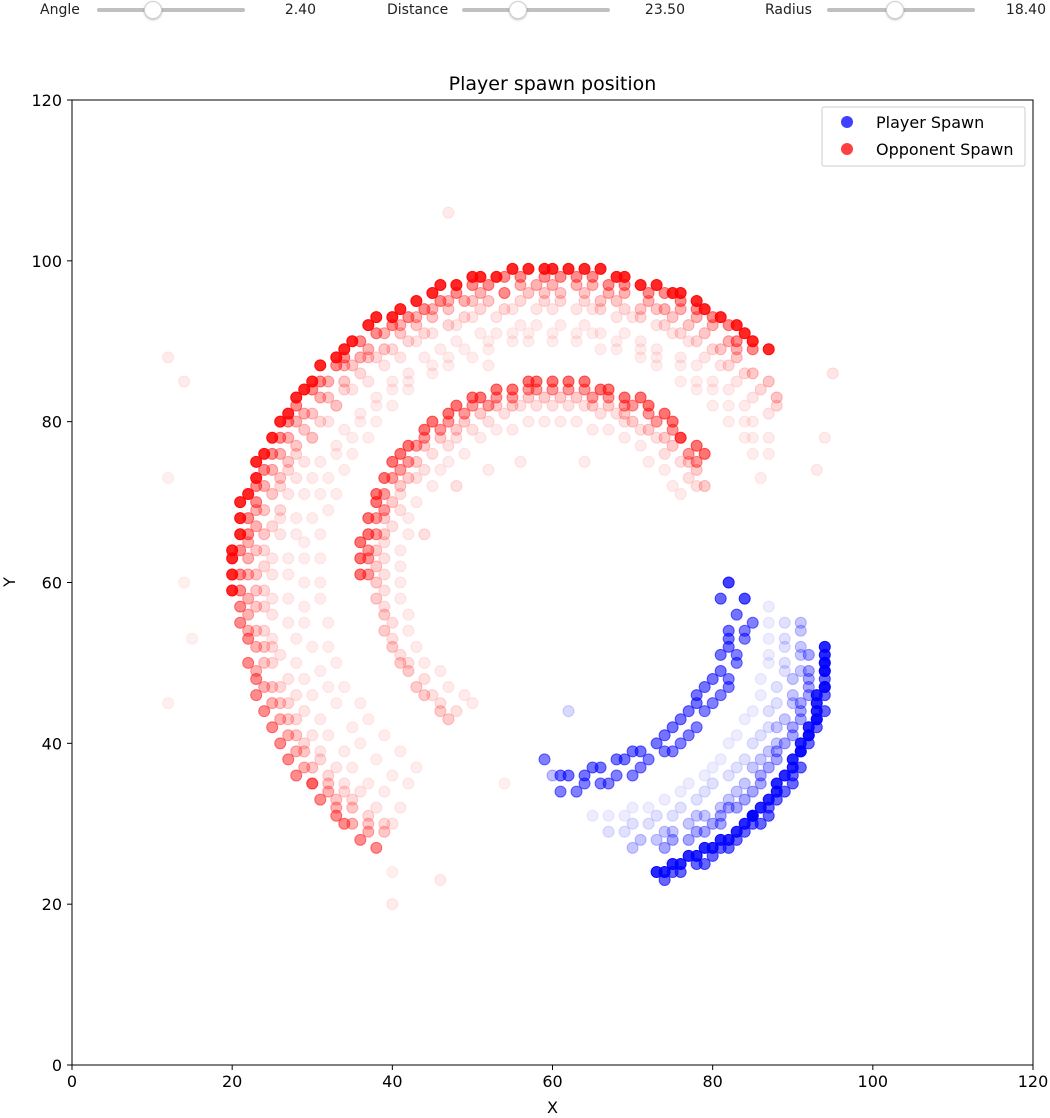 This screenshot has height=1118, width=1050. Describe the element at coordinates (171, 10) in the screenshot. I see `angle-slider-track` at that location.